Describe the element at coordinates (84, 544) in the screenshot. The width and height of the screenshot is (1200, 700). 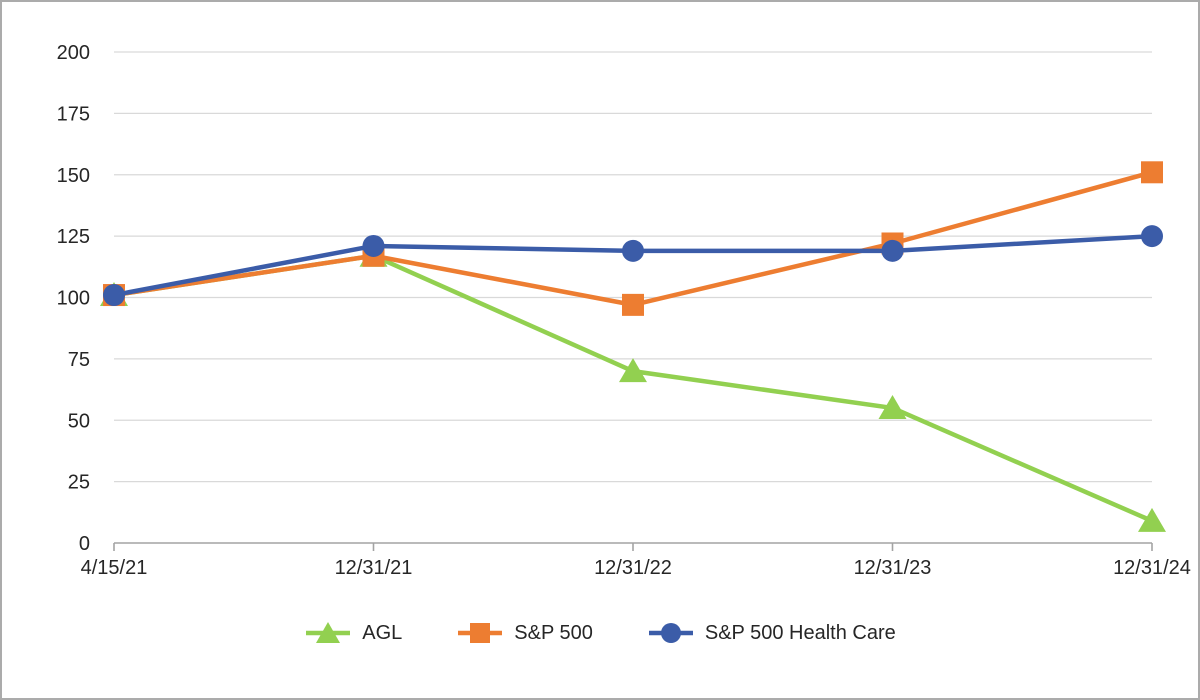
I see `y-tick-label: 0` at that location.